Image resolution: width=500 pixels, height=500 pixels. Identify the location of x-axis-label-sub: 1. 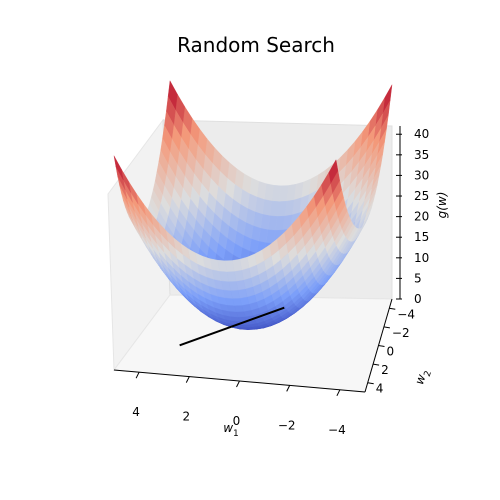
(236, 434).